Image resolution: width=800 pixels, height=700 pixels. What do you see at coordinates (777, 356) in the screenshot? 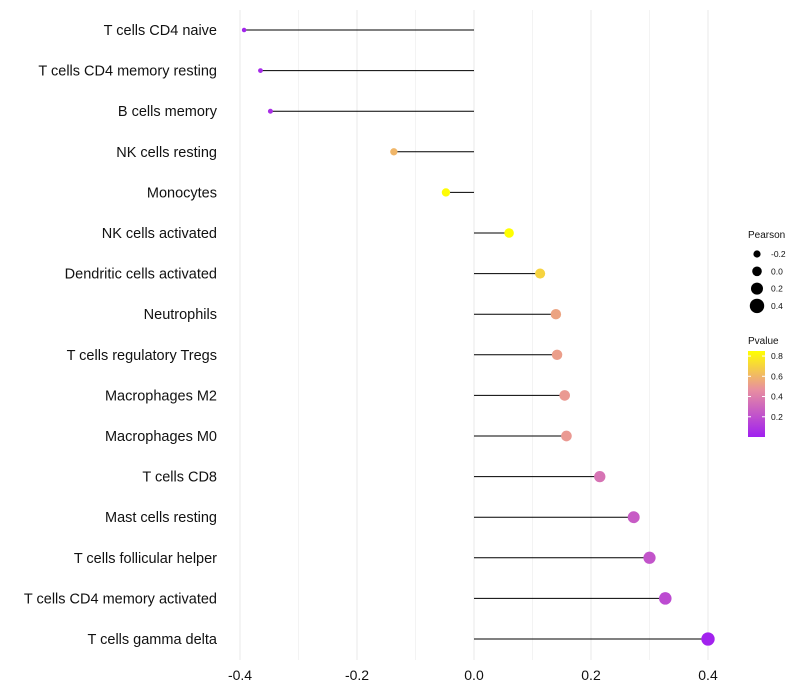
I see `legend-color-label: 0.8` at bounding box center [777, 356].